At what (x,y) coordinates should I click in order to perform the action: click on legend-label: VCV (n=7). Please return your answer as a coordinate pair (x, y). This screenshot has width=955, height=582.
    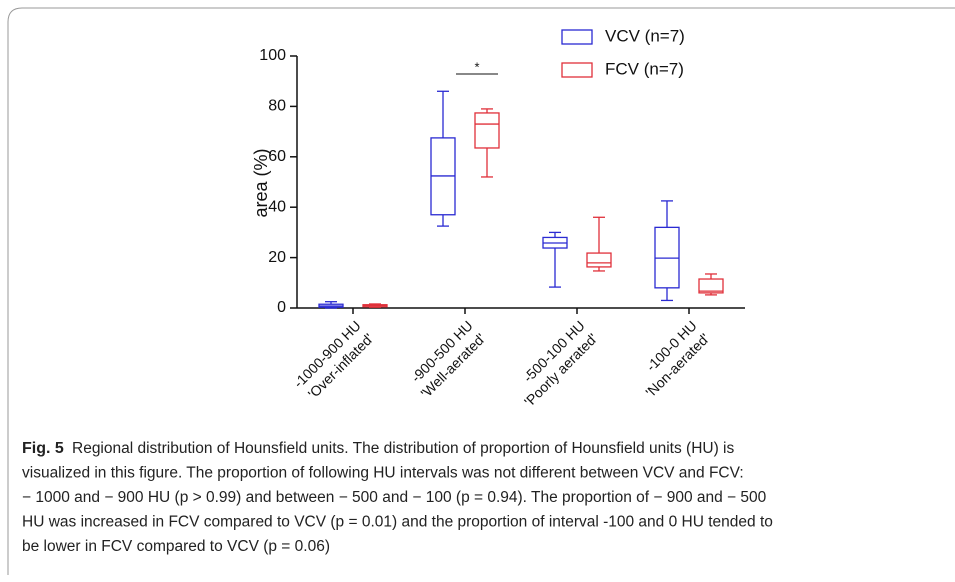
    Looking at the image, I should click on (645, 35).